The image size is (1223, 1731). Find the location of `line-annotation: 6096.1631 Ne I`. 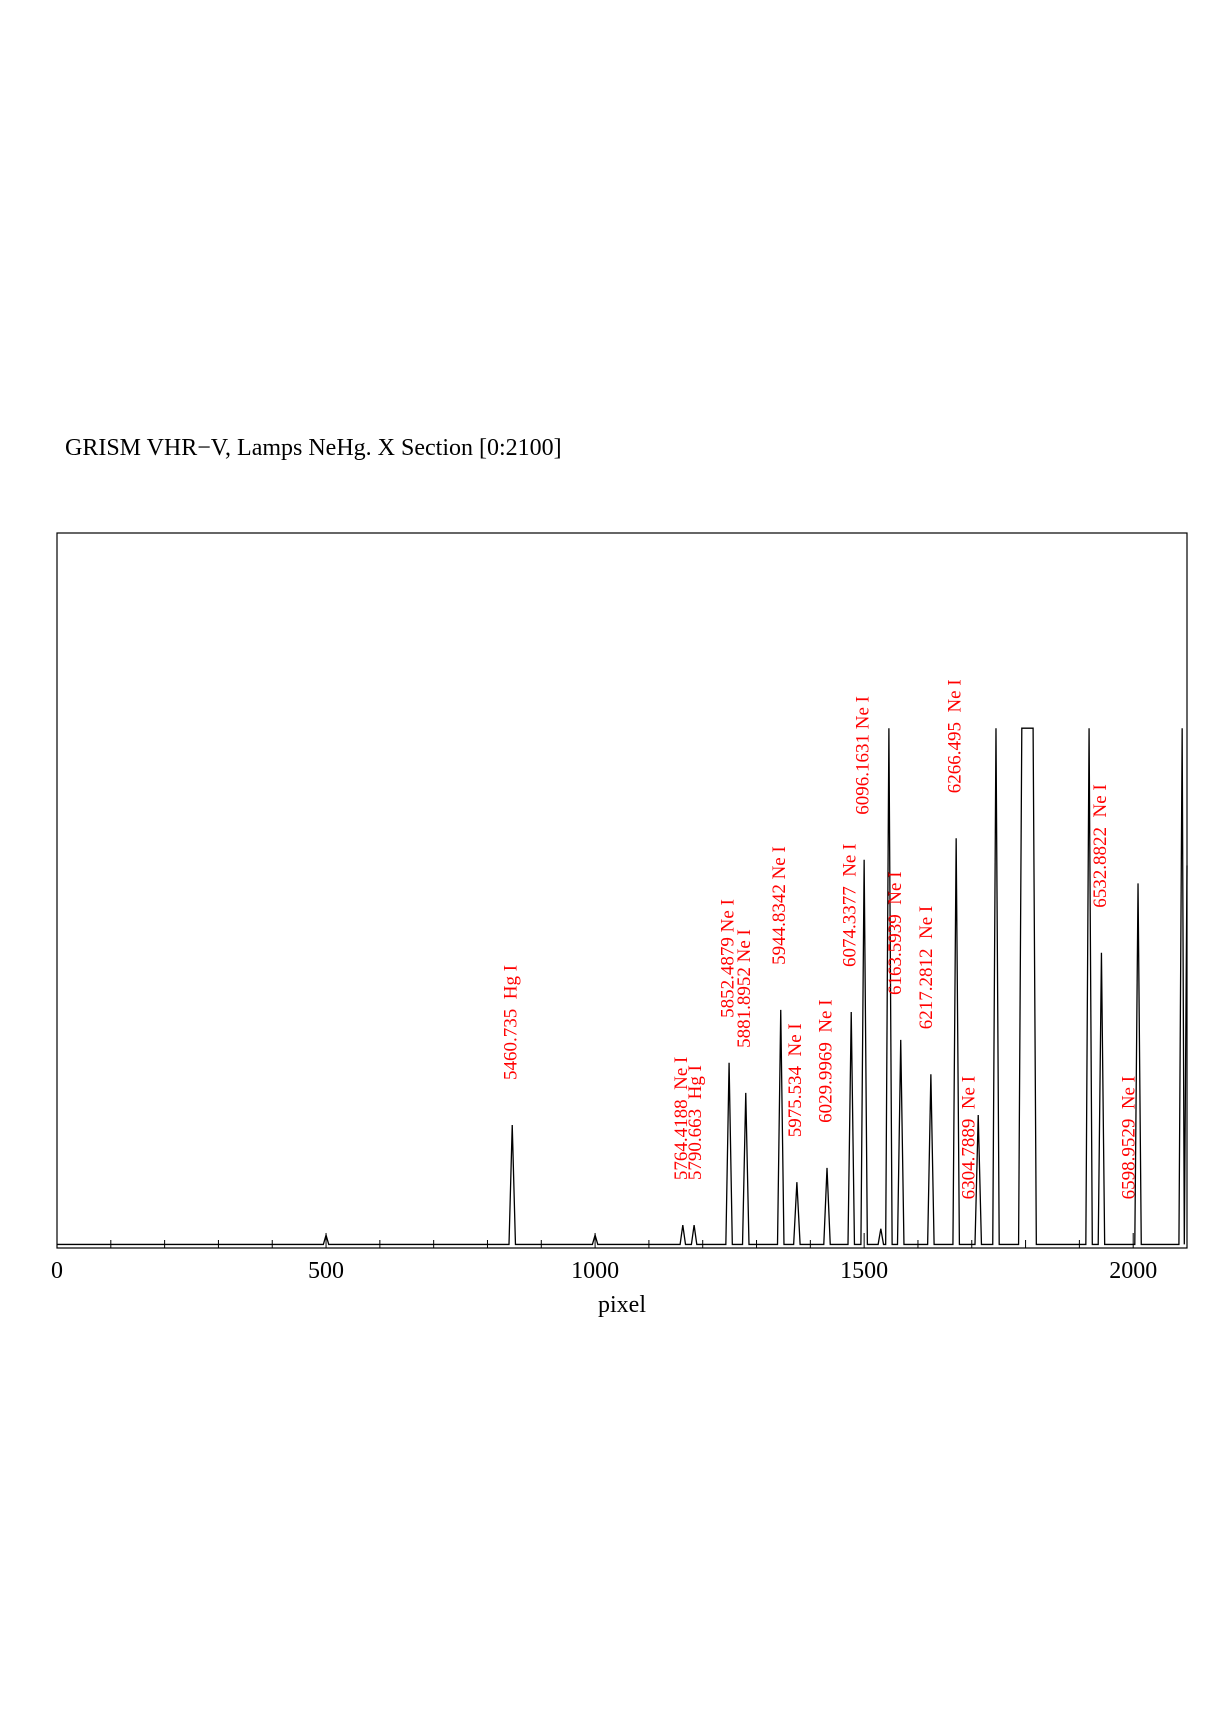

line-annotation: 6096.1631 Ne I is located at coordinates (863, 755).